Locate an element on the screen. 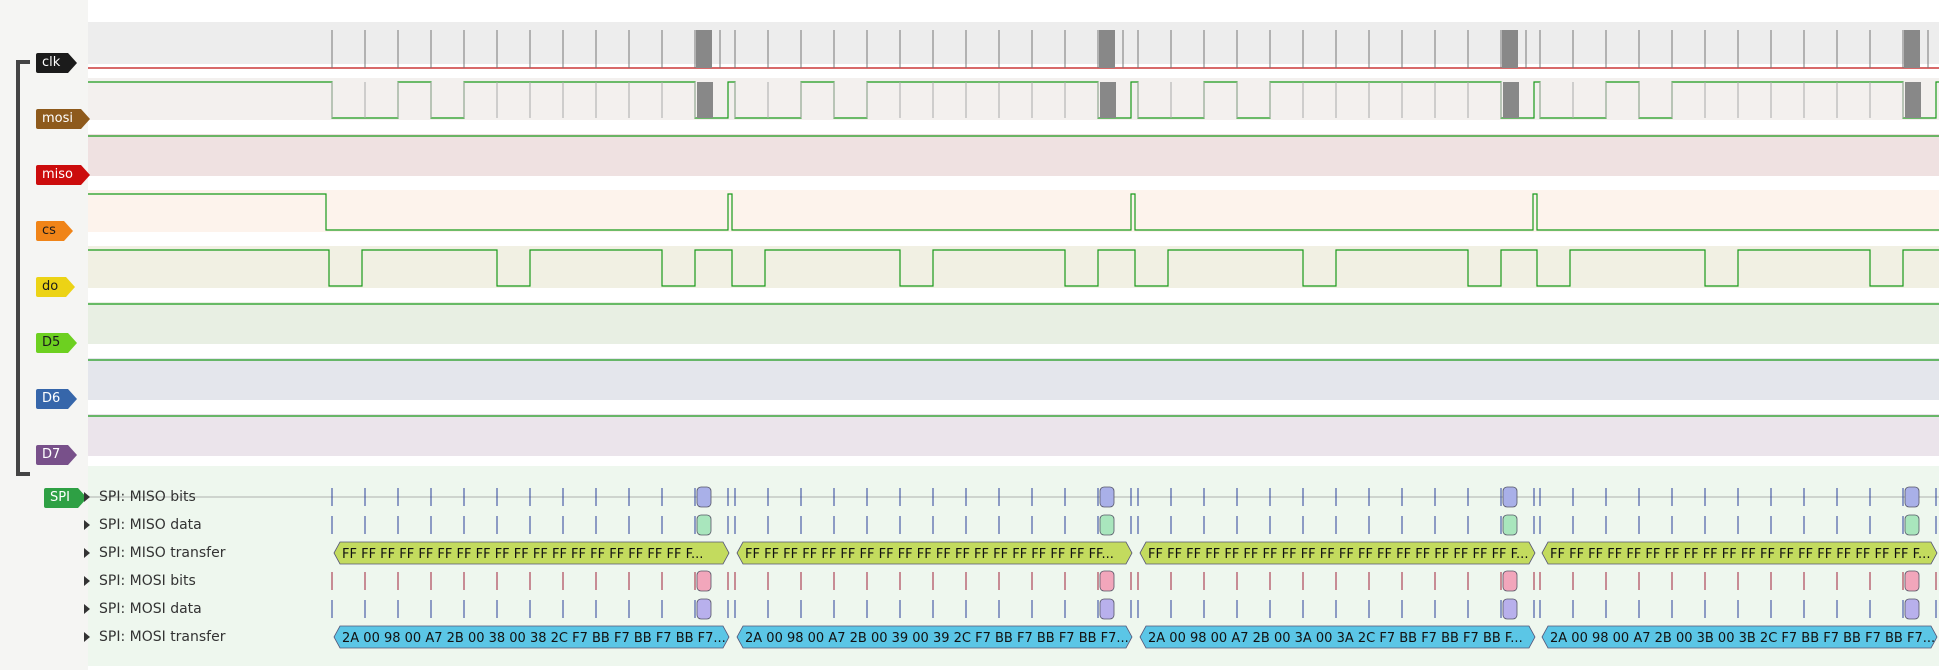 This screenshot has height=670, width=1939. lane-mosi is located at coordinates (1013, 99).